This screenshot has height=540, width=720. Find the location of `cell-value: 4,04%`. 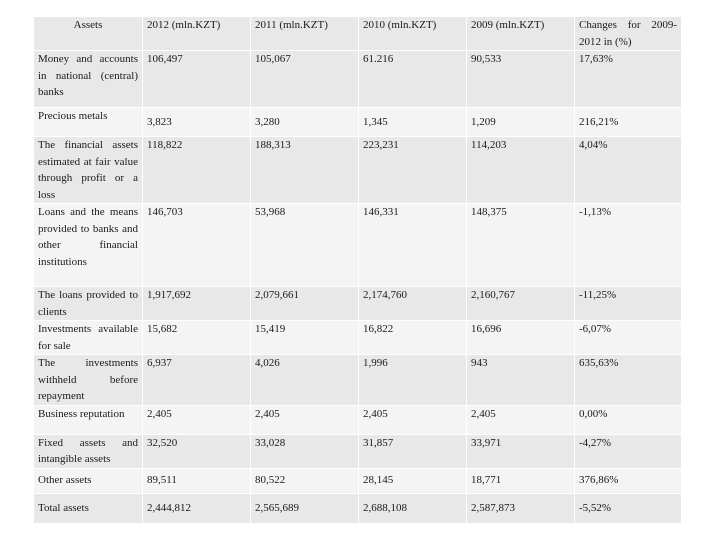

cell-value: 4,04% is located at coordinates (628, 170).